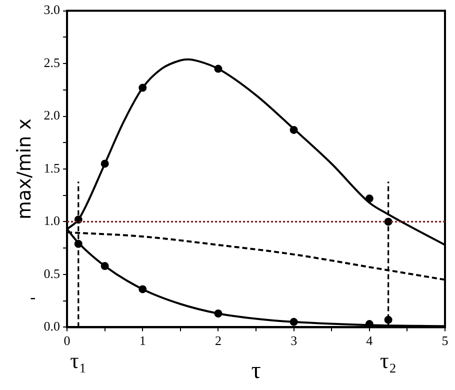  Describe the element at coordinates (24, 169) in the screenshot. I see `y-axis-title: max/min x` at that location.